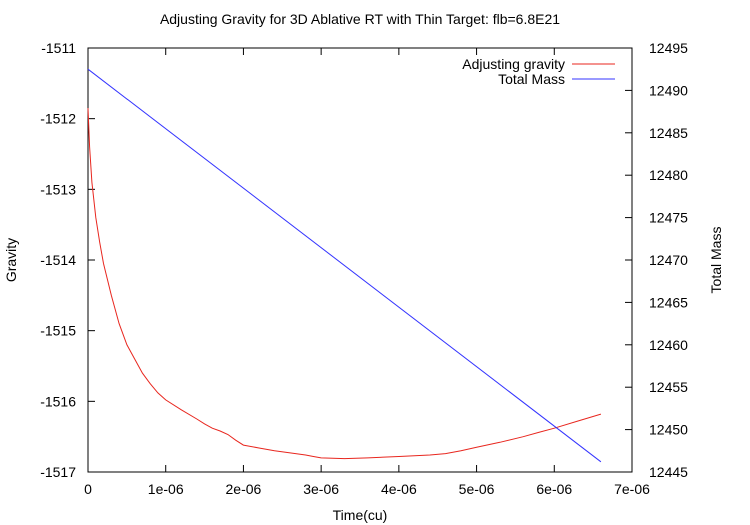  I want to click on y-tick-label: -1517, so click(58, 472).